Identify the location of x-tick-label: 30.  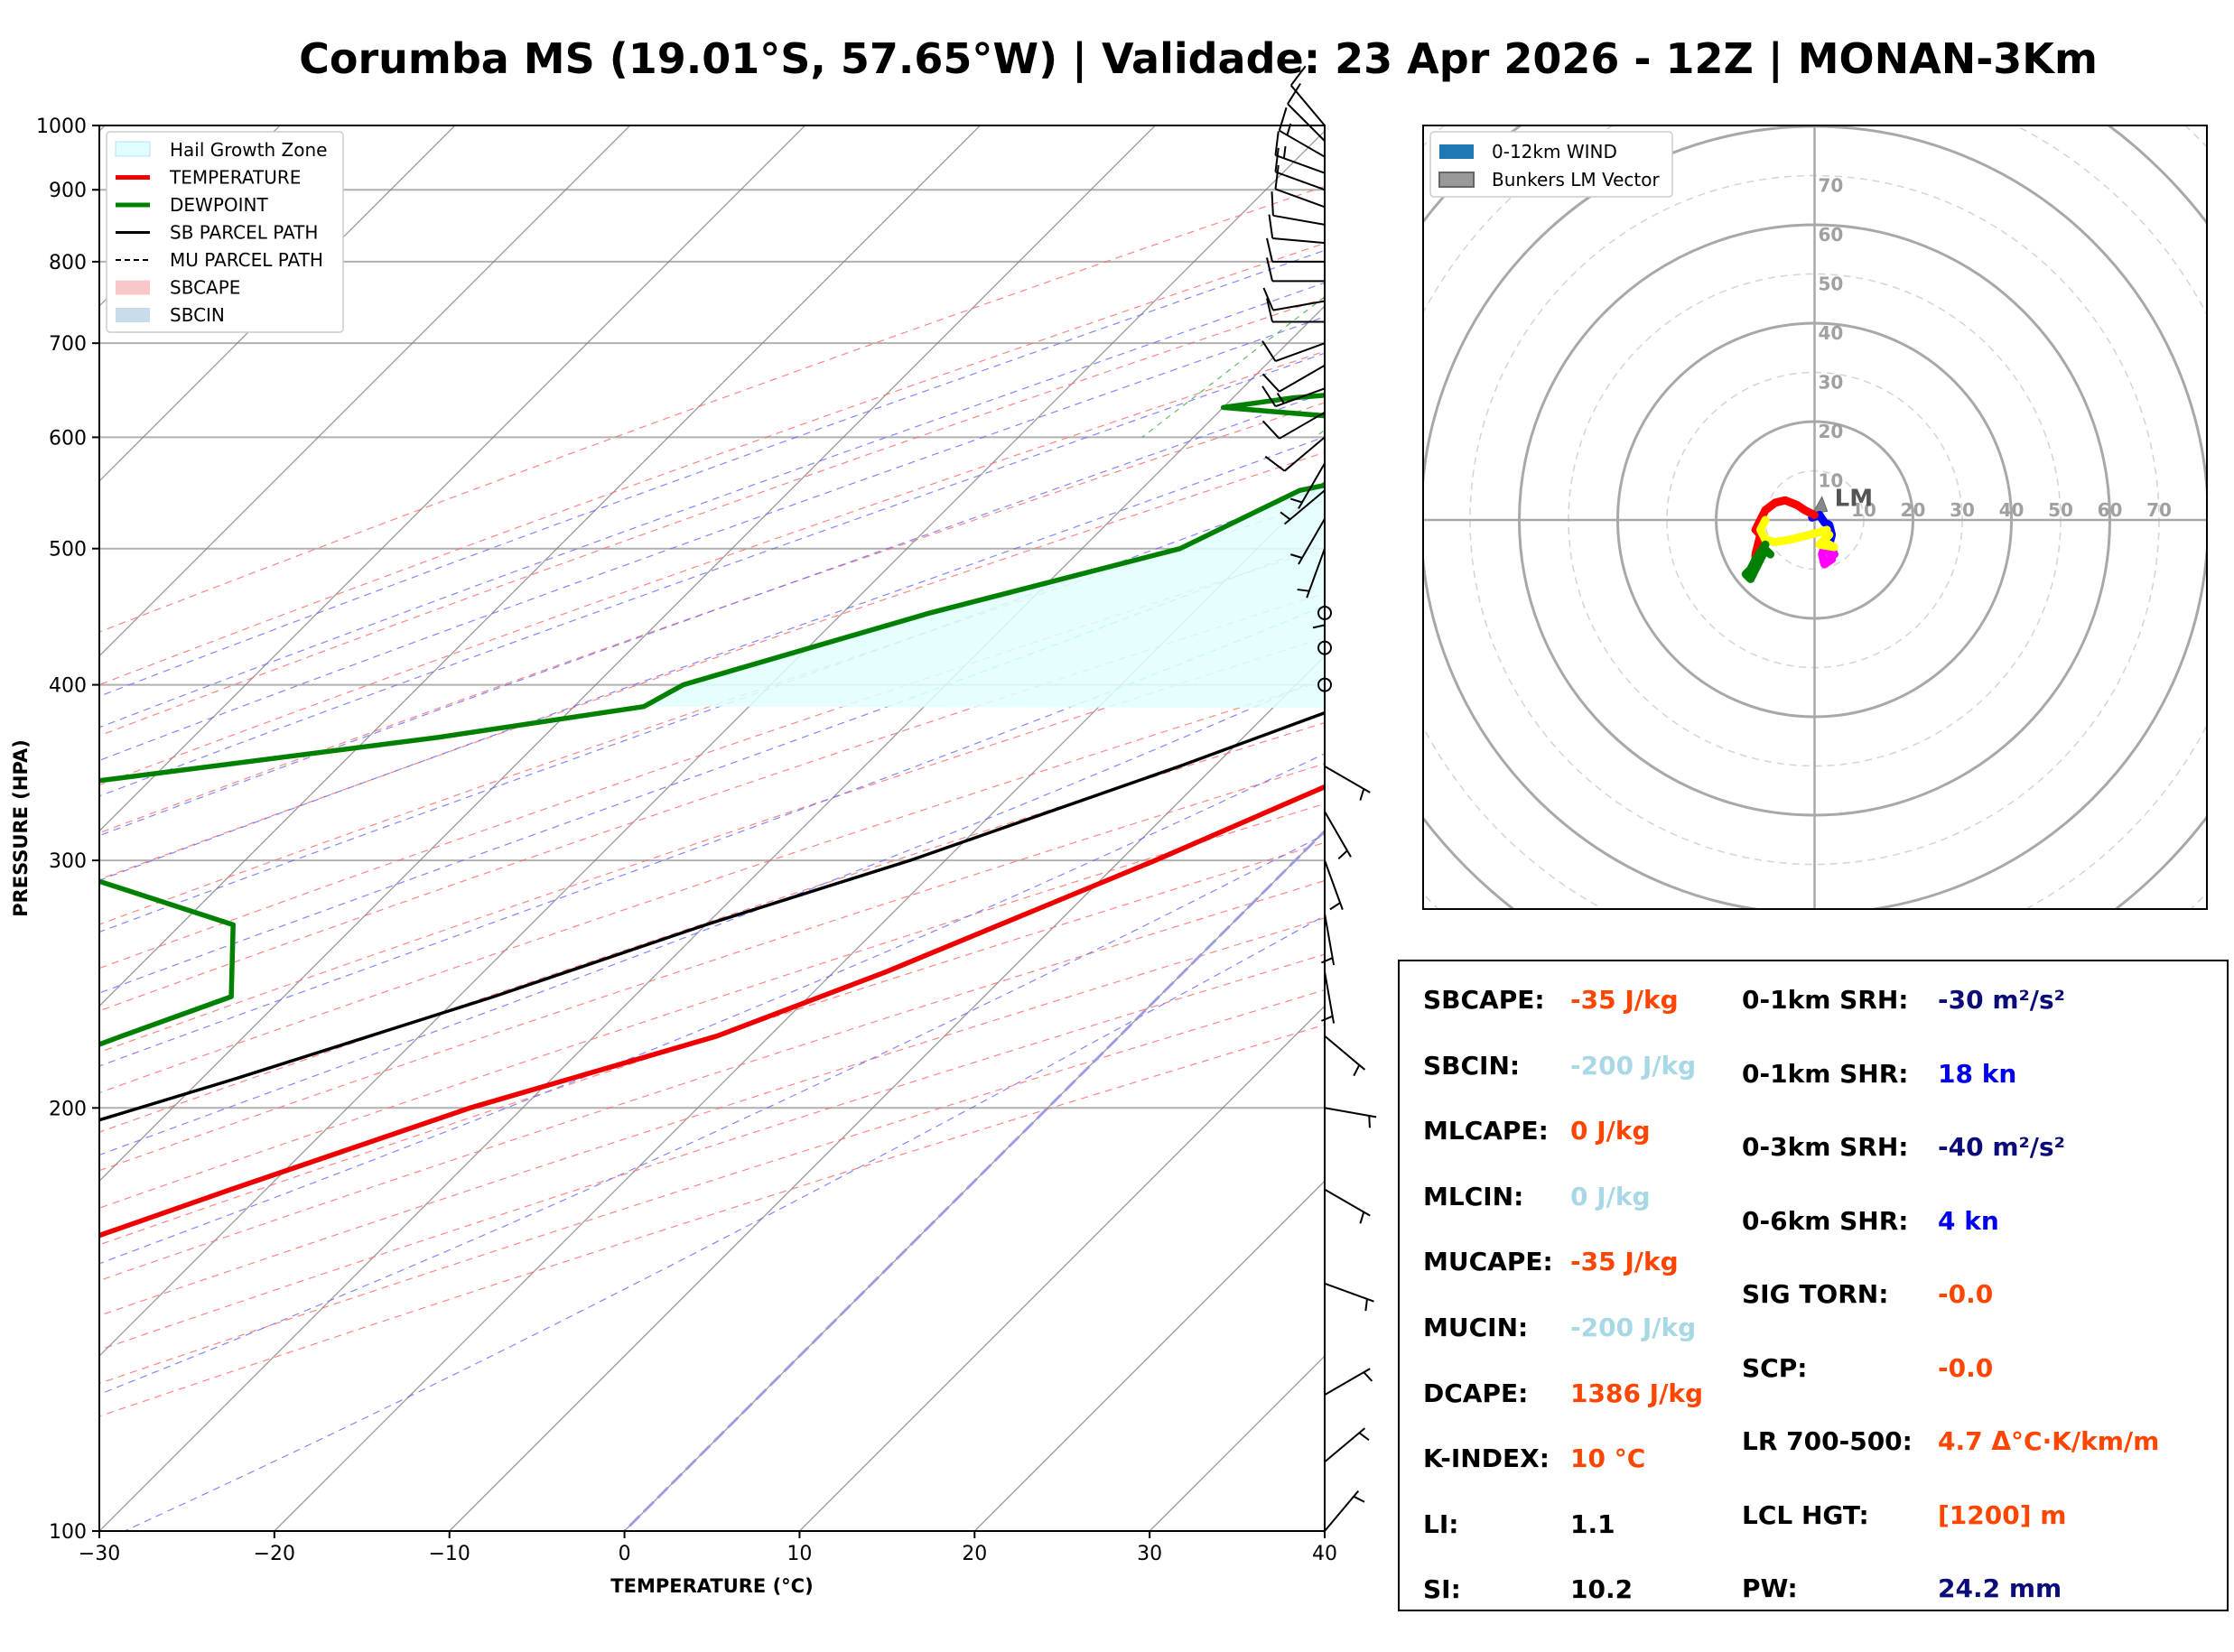
(1149, 1554).